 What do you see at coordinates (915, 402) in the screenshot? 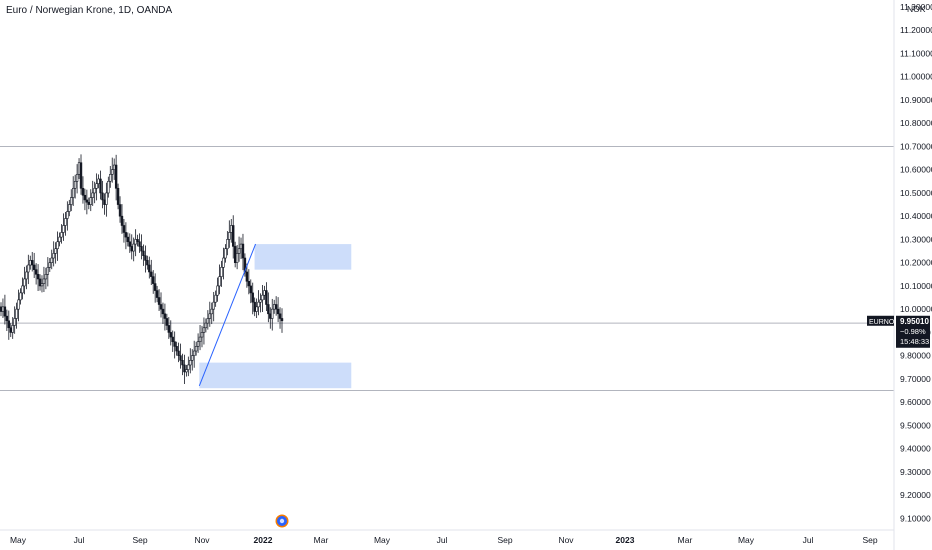
I see `price-tick-label: 9.60000` at bounding box center [915, 402].